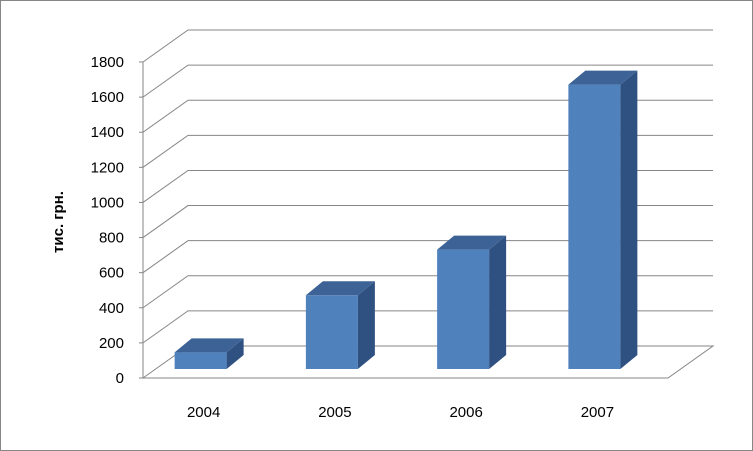 The width and height of the screenshot is (753, 451). Describe the element at coordinates (58, 222) in the screenshot. I see `y-axis-title: тис. грн.` at that location.